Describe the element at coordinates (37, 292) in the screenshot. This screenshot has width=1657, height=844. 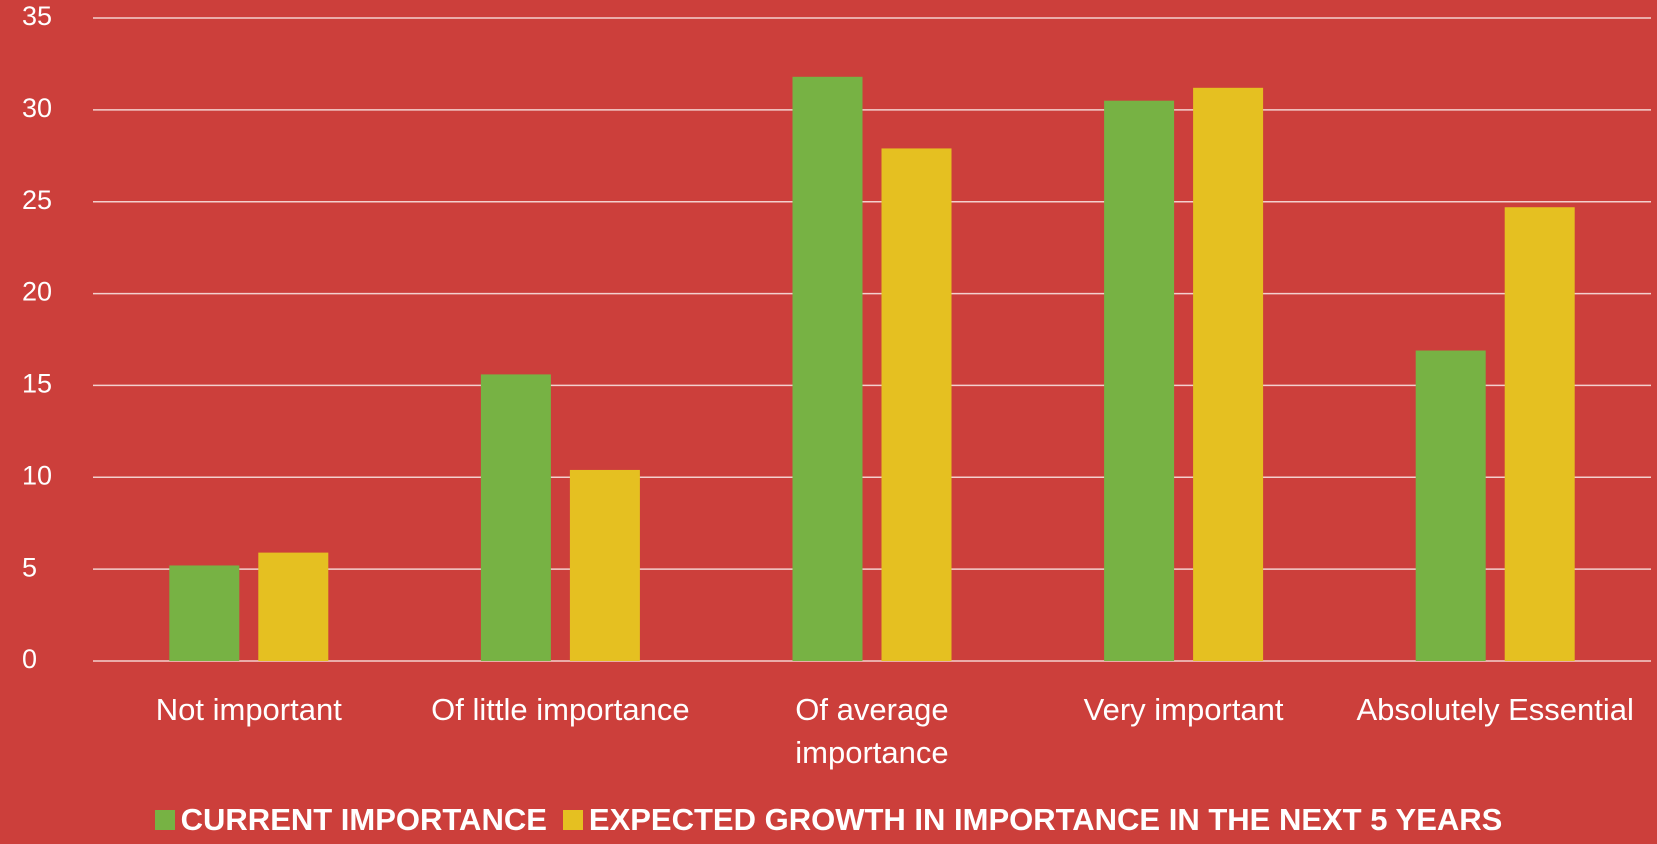
I see `y-tick-label: 20` at that location.